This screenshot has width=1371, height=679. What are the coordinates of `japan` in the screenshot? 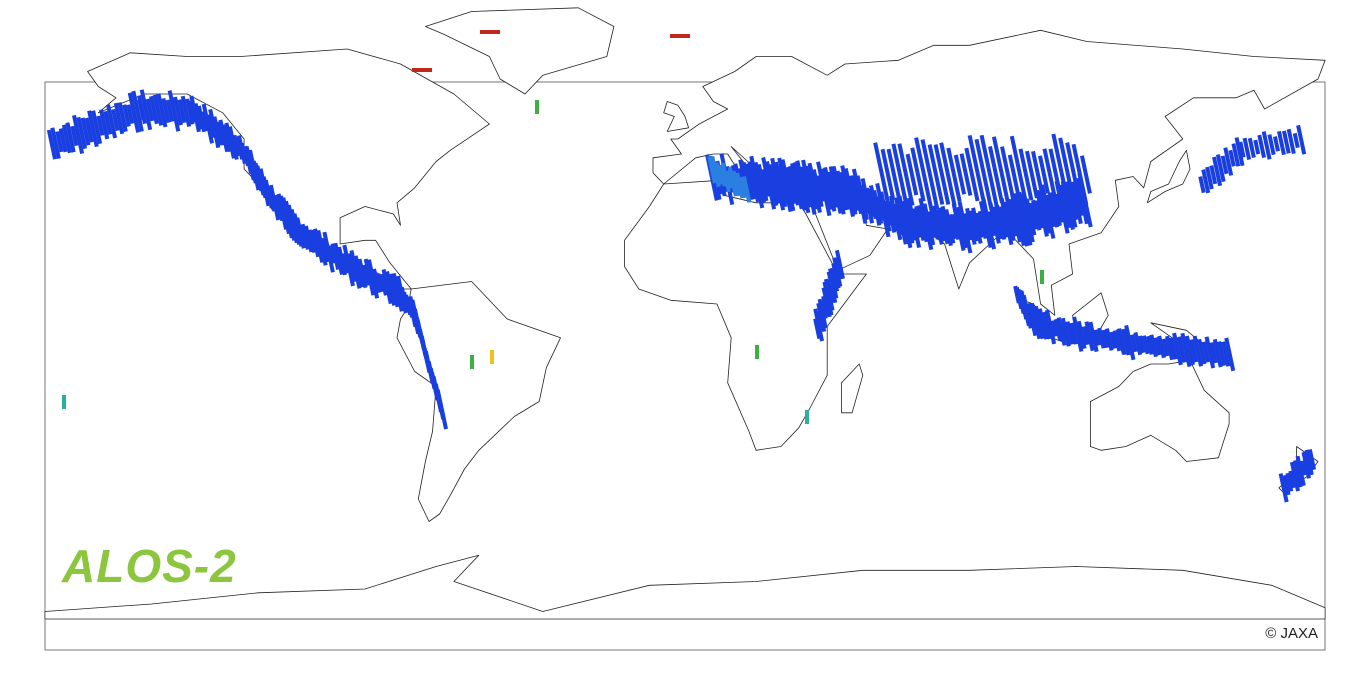 It's located at (1168, 176).